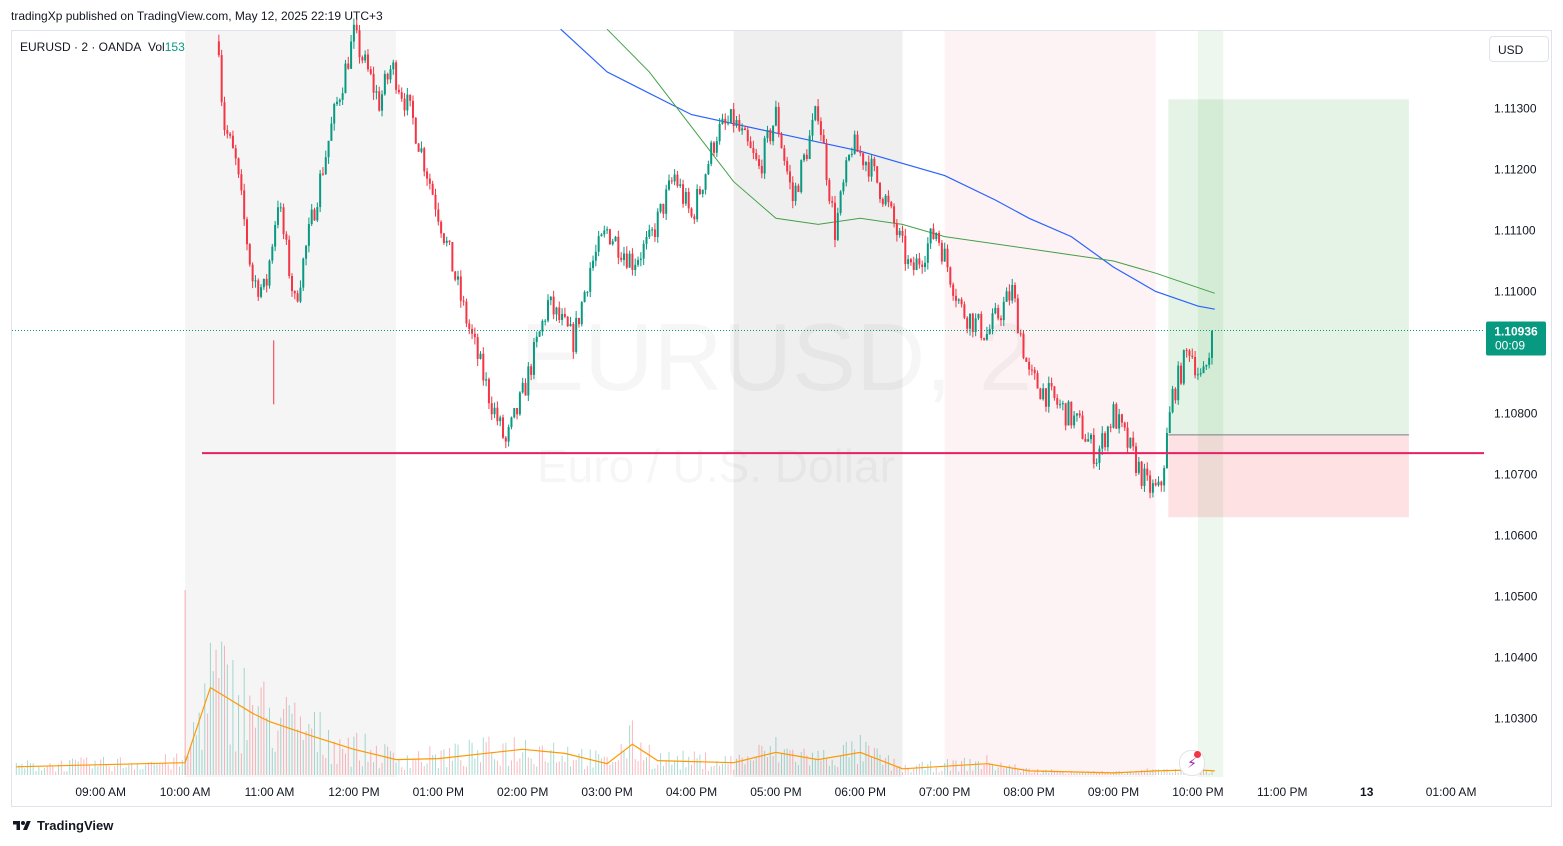 The height and width of the screenshot is (846, 1563). I want to click on currency-button: USD, so click(1519, 49).